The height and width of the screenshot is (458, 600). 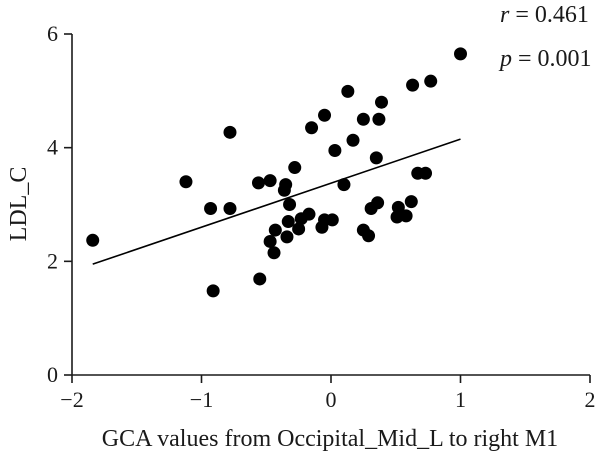 What do you see at coordinates (19, 204) in the screenshot?
I see `y-axis-title: LDL_C` at bounding box center [19, 204].